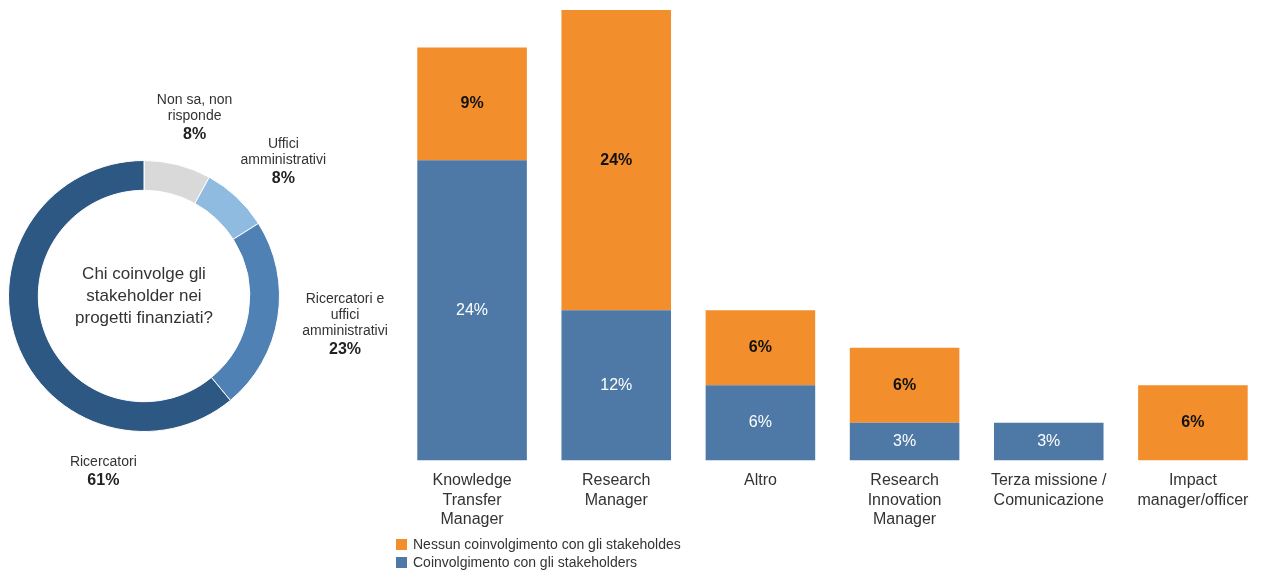 Image resolution: width=1275 pixels, height=572 pixels. Describe the element at coordinates (904, 499) in the screenshot. I see `x-tick-label: Research Innovation Manager` at that location.